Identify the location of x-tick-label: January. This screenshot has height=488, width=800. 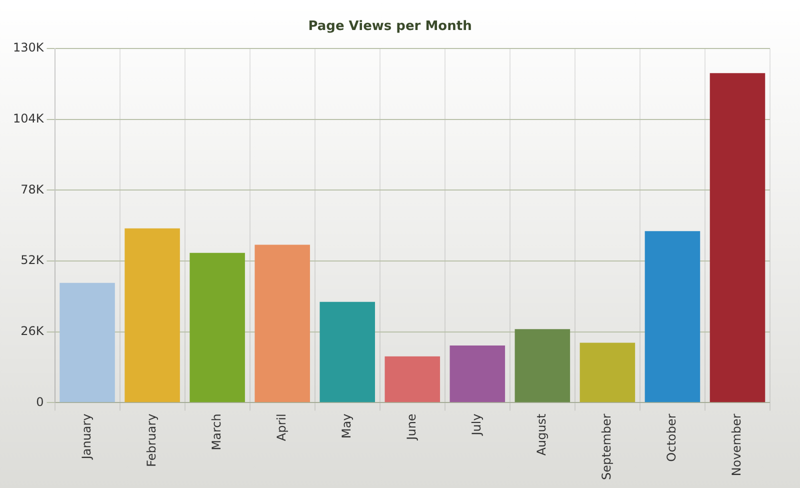
(86, 437).